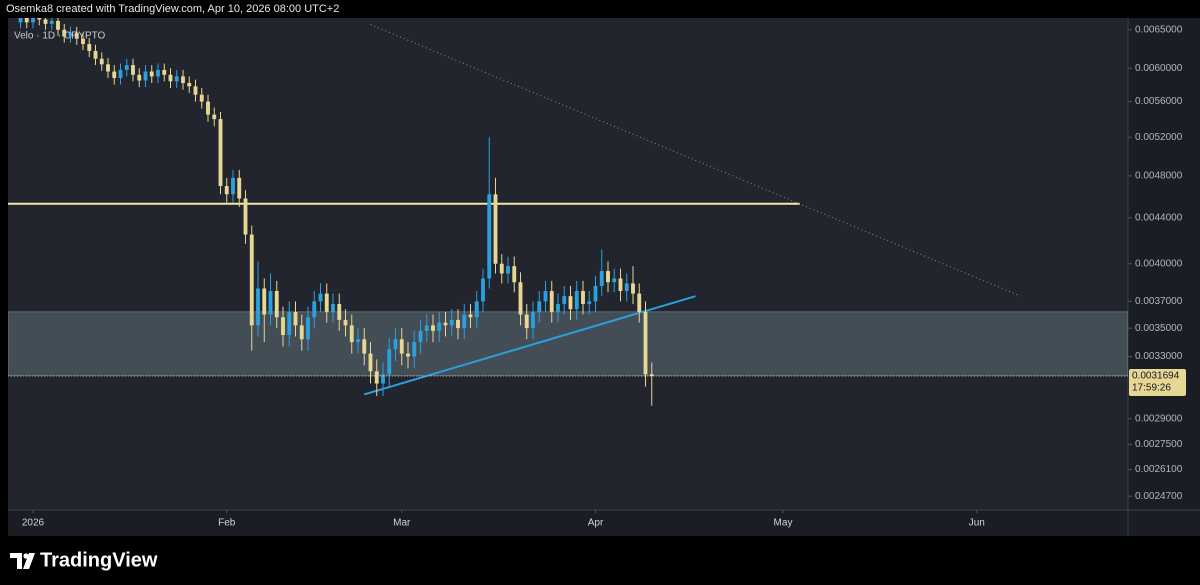 The height and width of the screenshot is (585, 1200). I want to click on brand: TradingView, so click(99, 560).